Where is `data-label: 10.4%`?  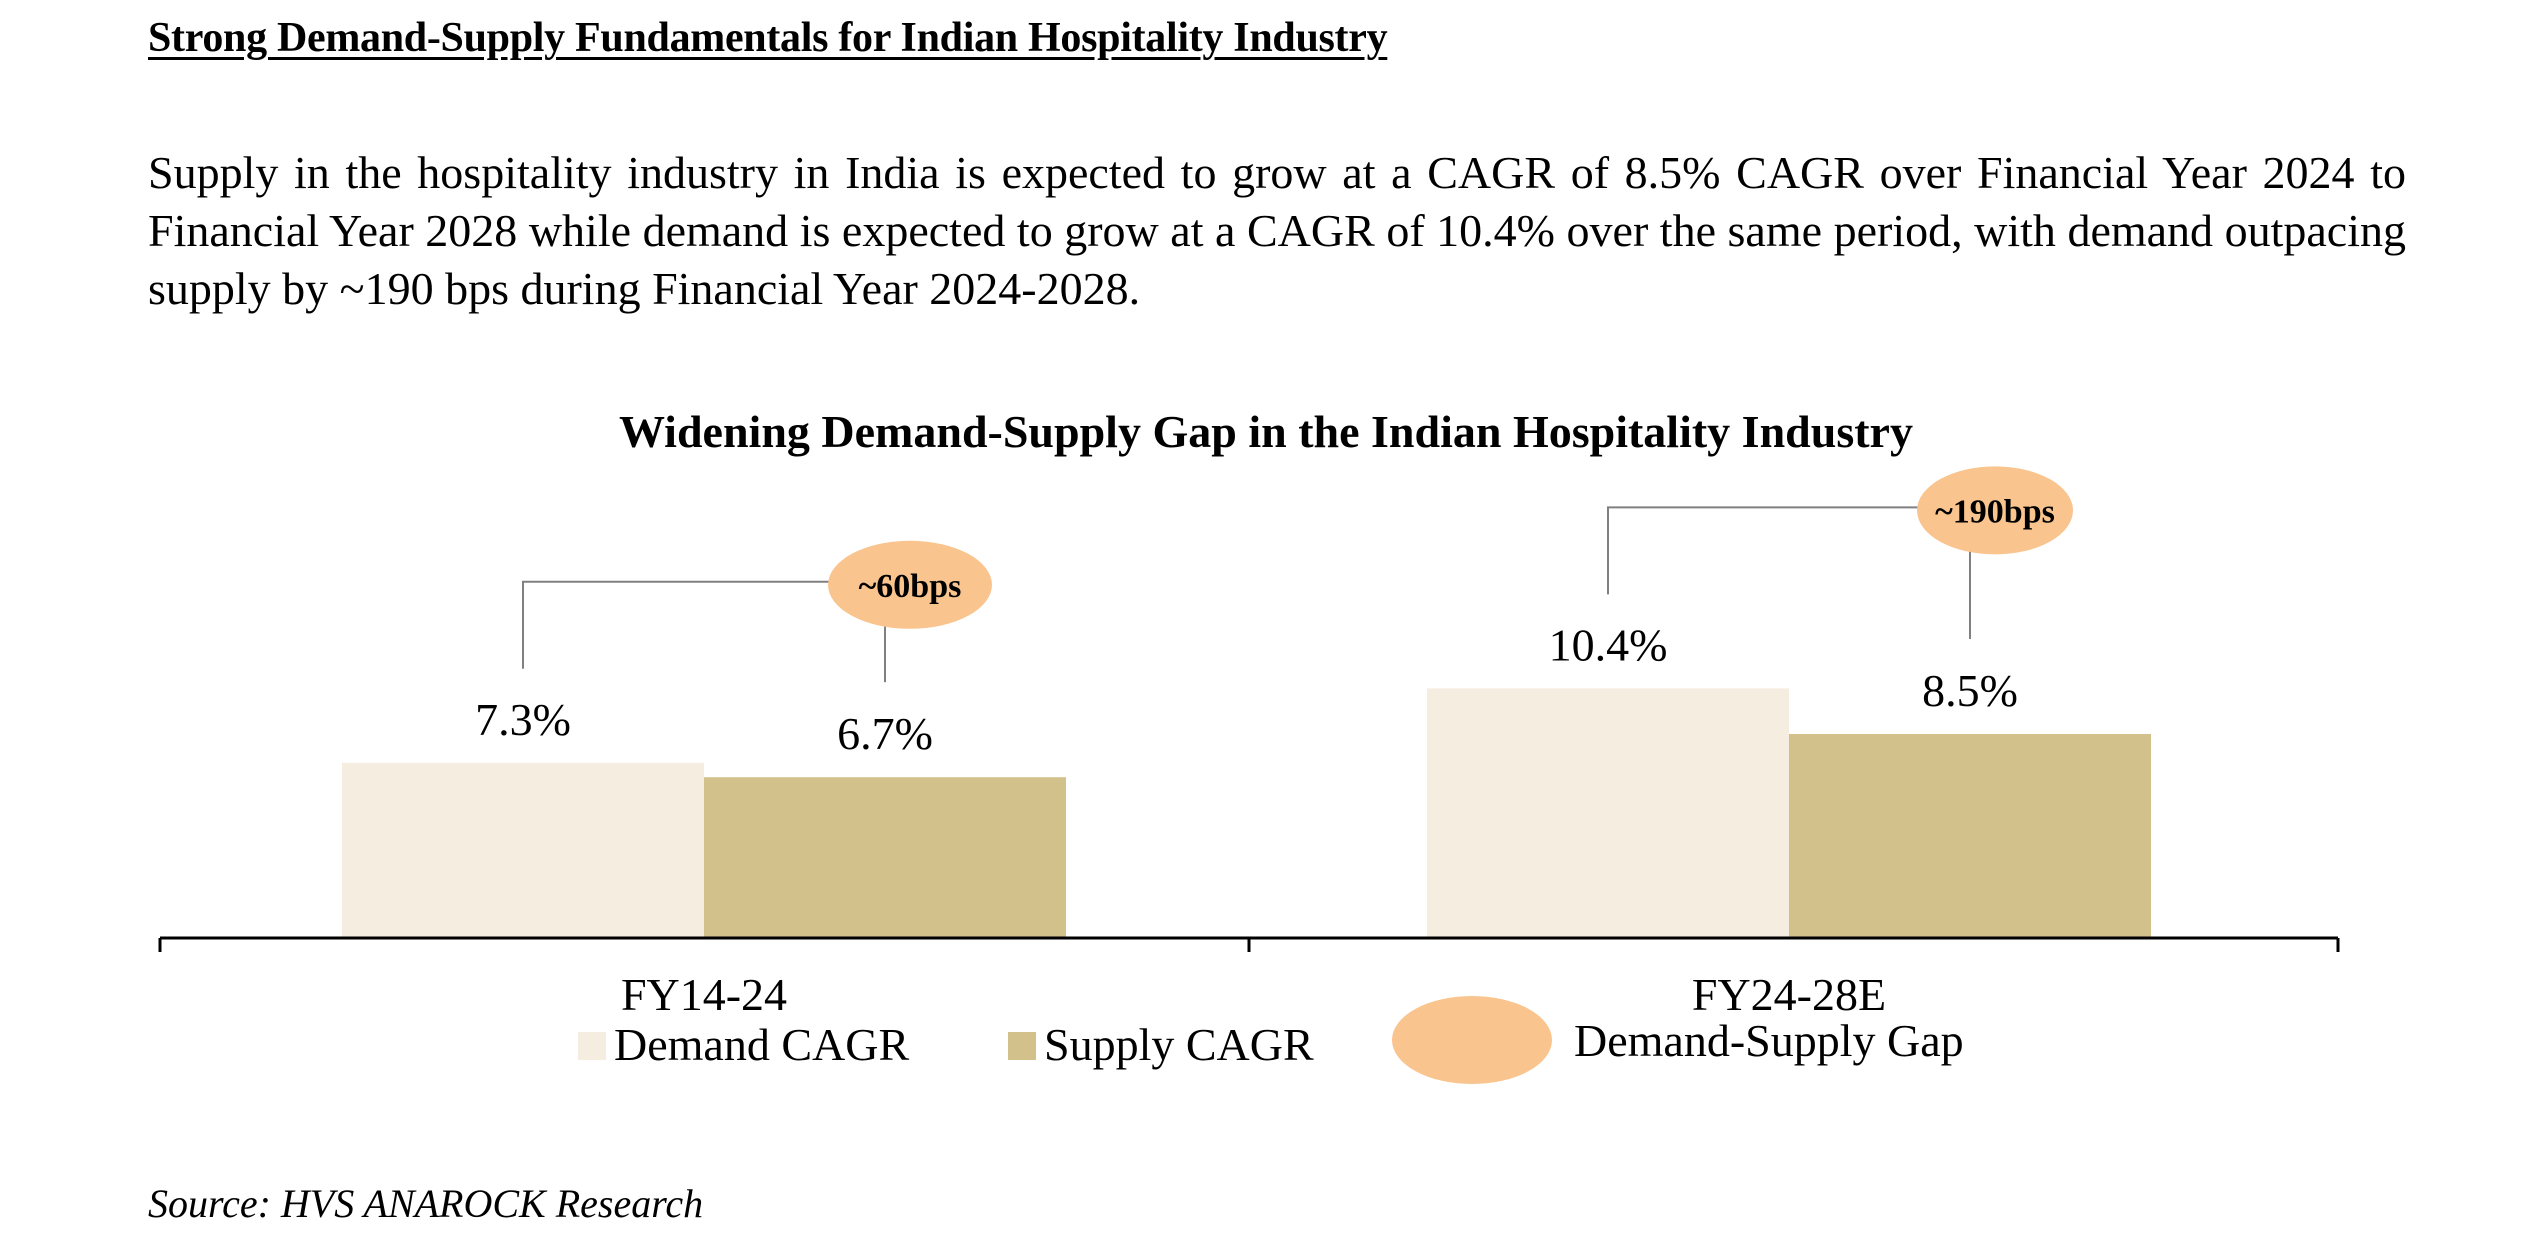
data-label: 10.4% is located at coordinates (1608, 644).